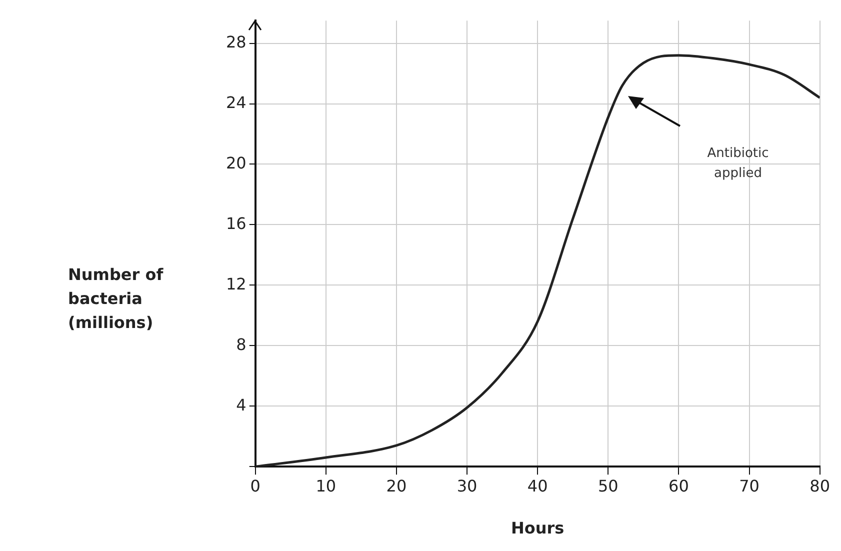 This screenshot has width=841, height=551. I want to click on x-tick-label: 50, so click(608, 486).